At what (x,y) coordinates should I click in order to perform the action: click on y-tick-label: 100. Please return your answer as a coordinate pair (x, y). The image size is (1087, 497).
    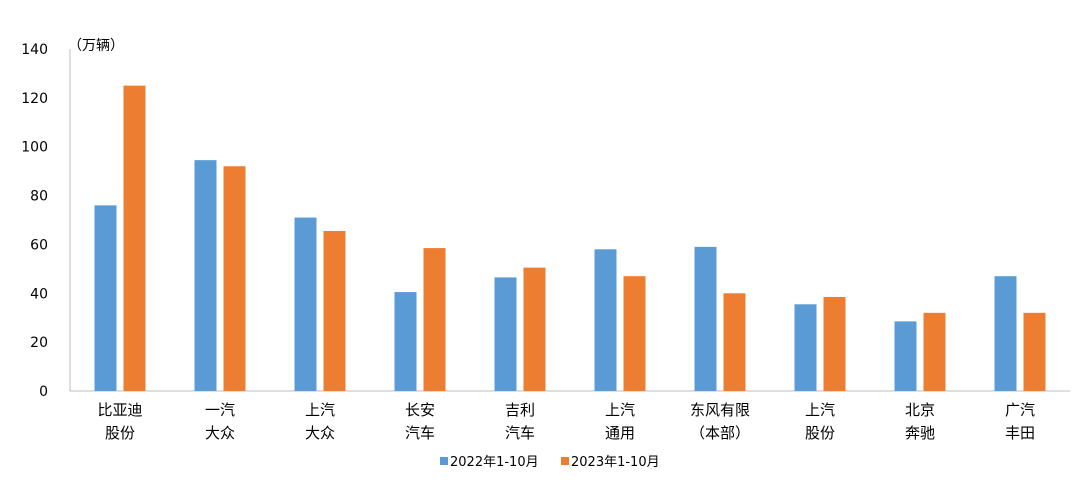
    Looking at the image, I should click on (34, 148).